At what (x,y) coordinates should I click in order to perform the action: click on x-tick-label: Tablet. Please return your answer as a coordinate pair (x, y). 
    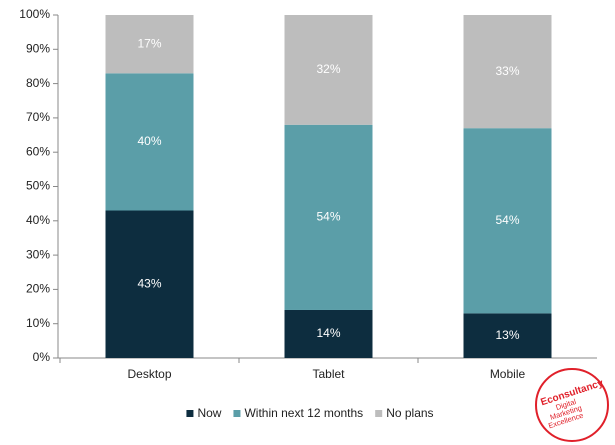
    Looking at the image, I should click on (328, 374).